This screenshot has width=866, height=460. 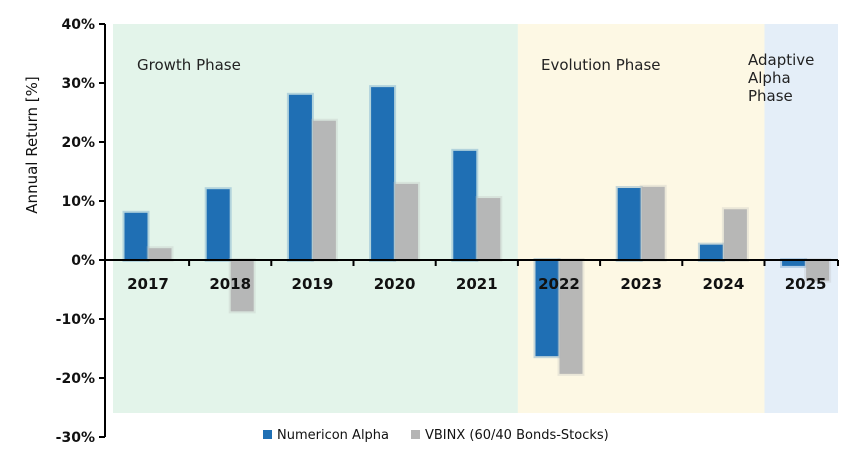 I want to click on y-tick-label: 30%, so click(x=78, y=84).